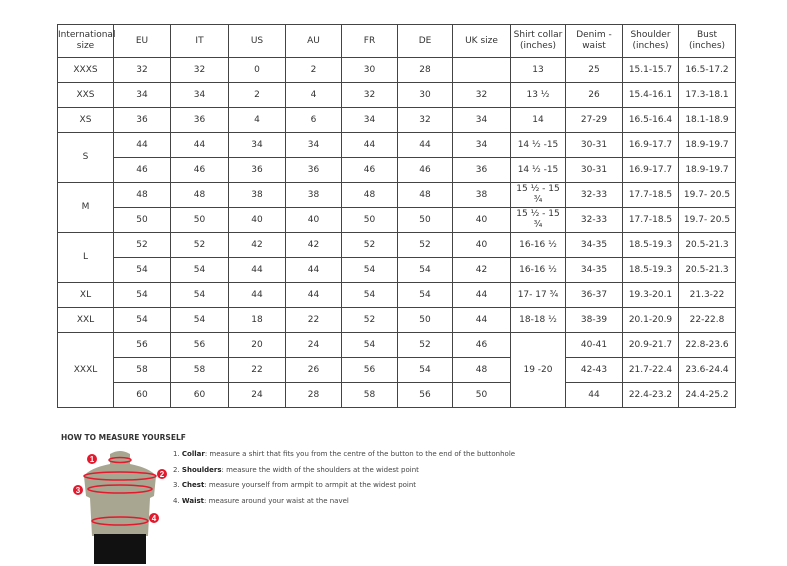 The height and width of the screenshot is (566, 787). Describe the element at coordinates (257, 195) in the screenshot. I see `table-cell: 38` at that location.